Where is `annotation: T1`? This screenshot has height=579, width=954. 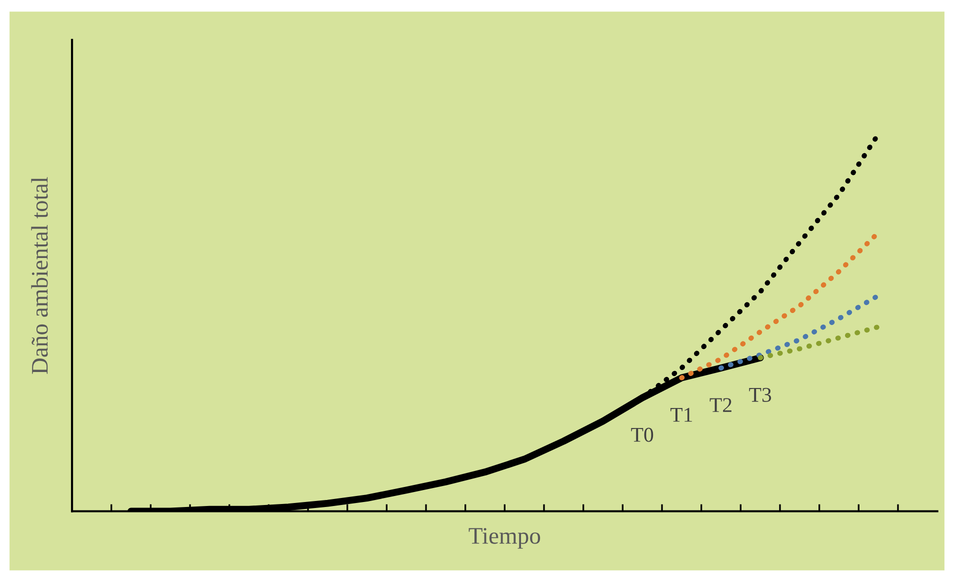
annotation: T1 is located at coordinates (681, 415).